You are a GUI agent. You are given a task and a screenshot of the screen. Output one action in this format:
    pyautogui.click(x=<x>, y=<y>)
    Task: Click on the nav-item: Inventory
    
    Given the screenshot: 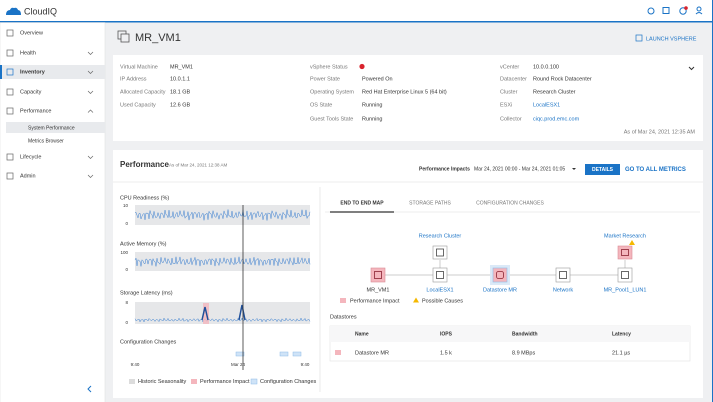 What is the action you would take?
    pyautogui.click(x=33, y=72)
    